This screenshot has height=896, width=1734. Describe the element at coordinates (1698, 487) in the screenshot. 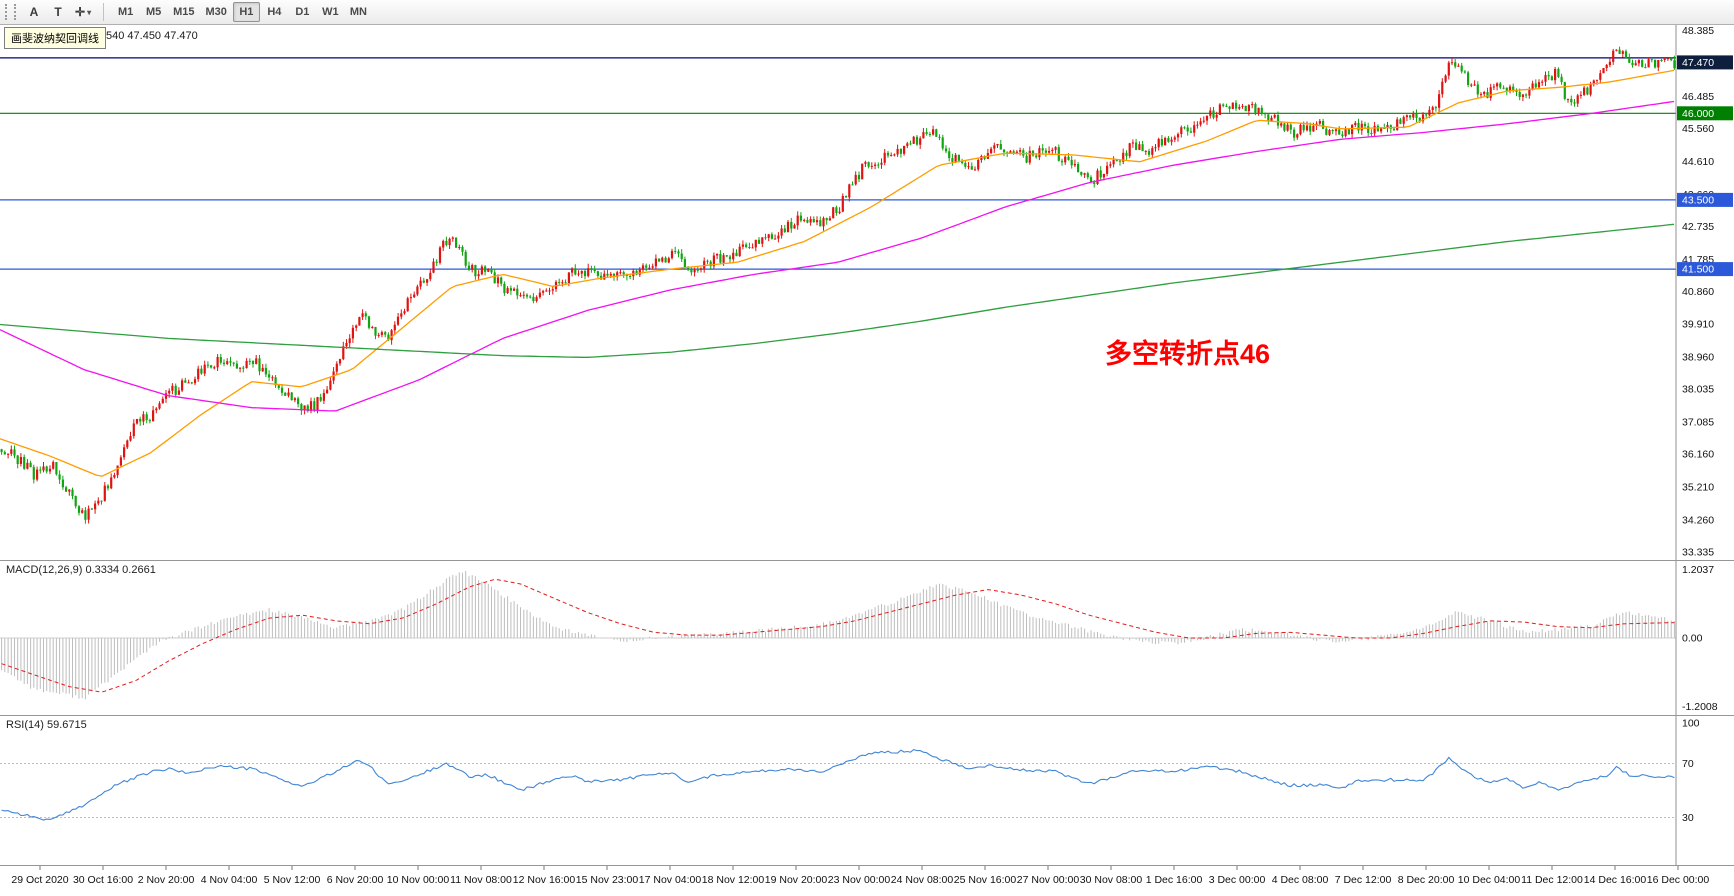

I see `svg-text: 35.210` at that location.